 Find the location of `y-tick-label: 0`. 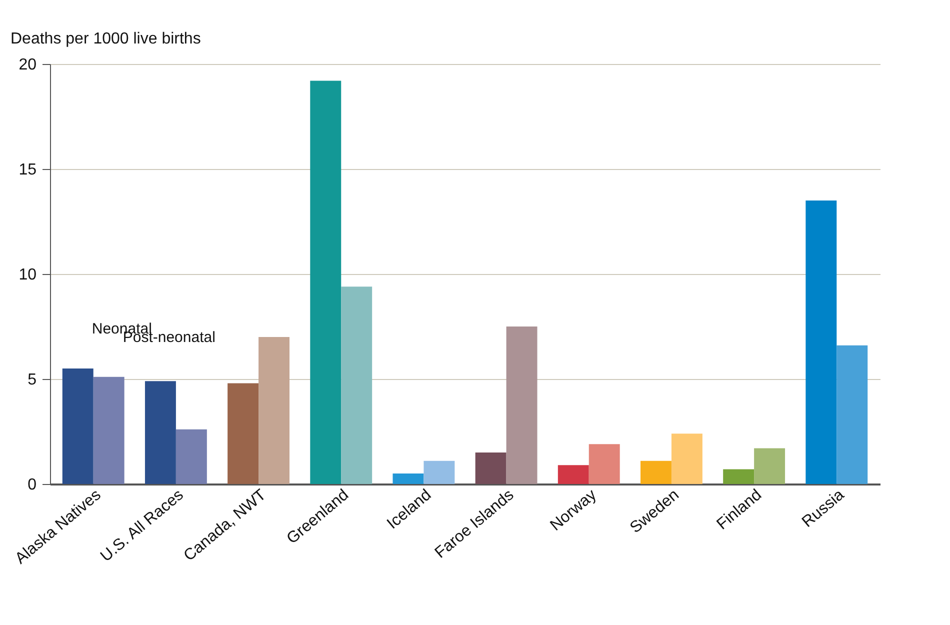

y-tick-label: 0 is located at coordinates (32, 485).